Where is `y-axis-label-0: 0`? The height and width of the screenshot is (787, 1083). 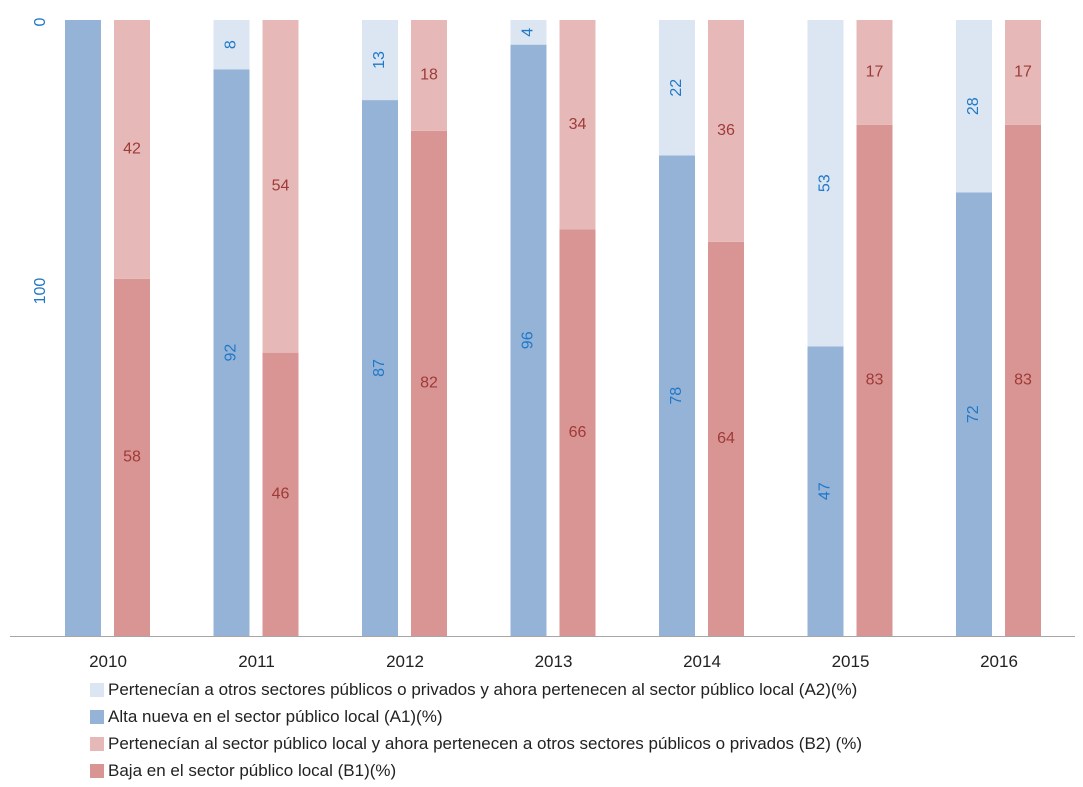 y-axis-label-0: 0 is located at coordinates (40, 21).